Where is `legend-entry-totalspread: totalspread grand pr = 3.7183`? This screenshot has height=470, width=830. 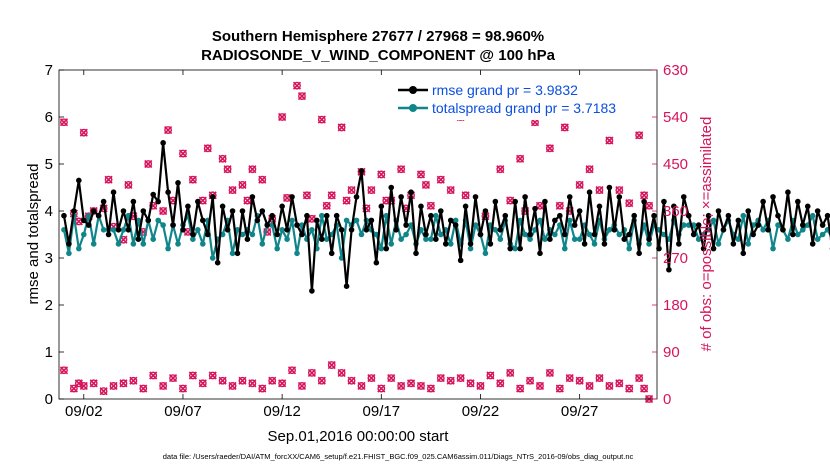
legend-entry-totalspread: totalspread grand pr = 3.7183 is located at coordinates (507, 108).